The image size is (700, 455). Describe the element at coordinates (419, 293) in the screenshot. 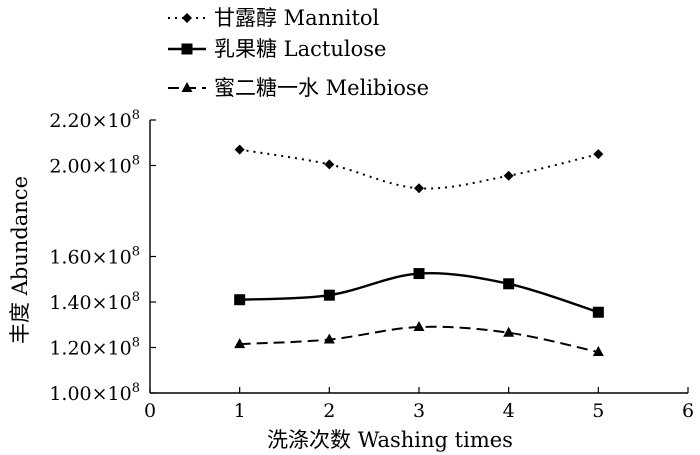

I see `series-square` at that location.